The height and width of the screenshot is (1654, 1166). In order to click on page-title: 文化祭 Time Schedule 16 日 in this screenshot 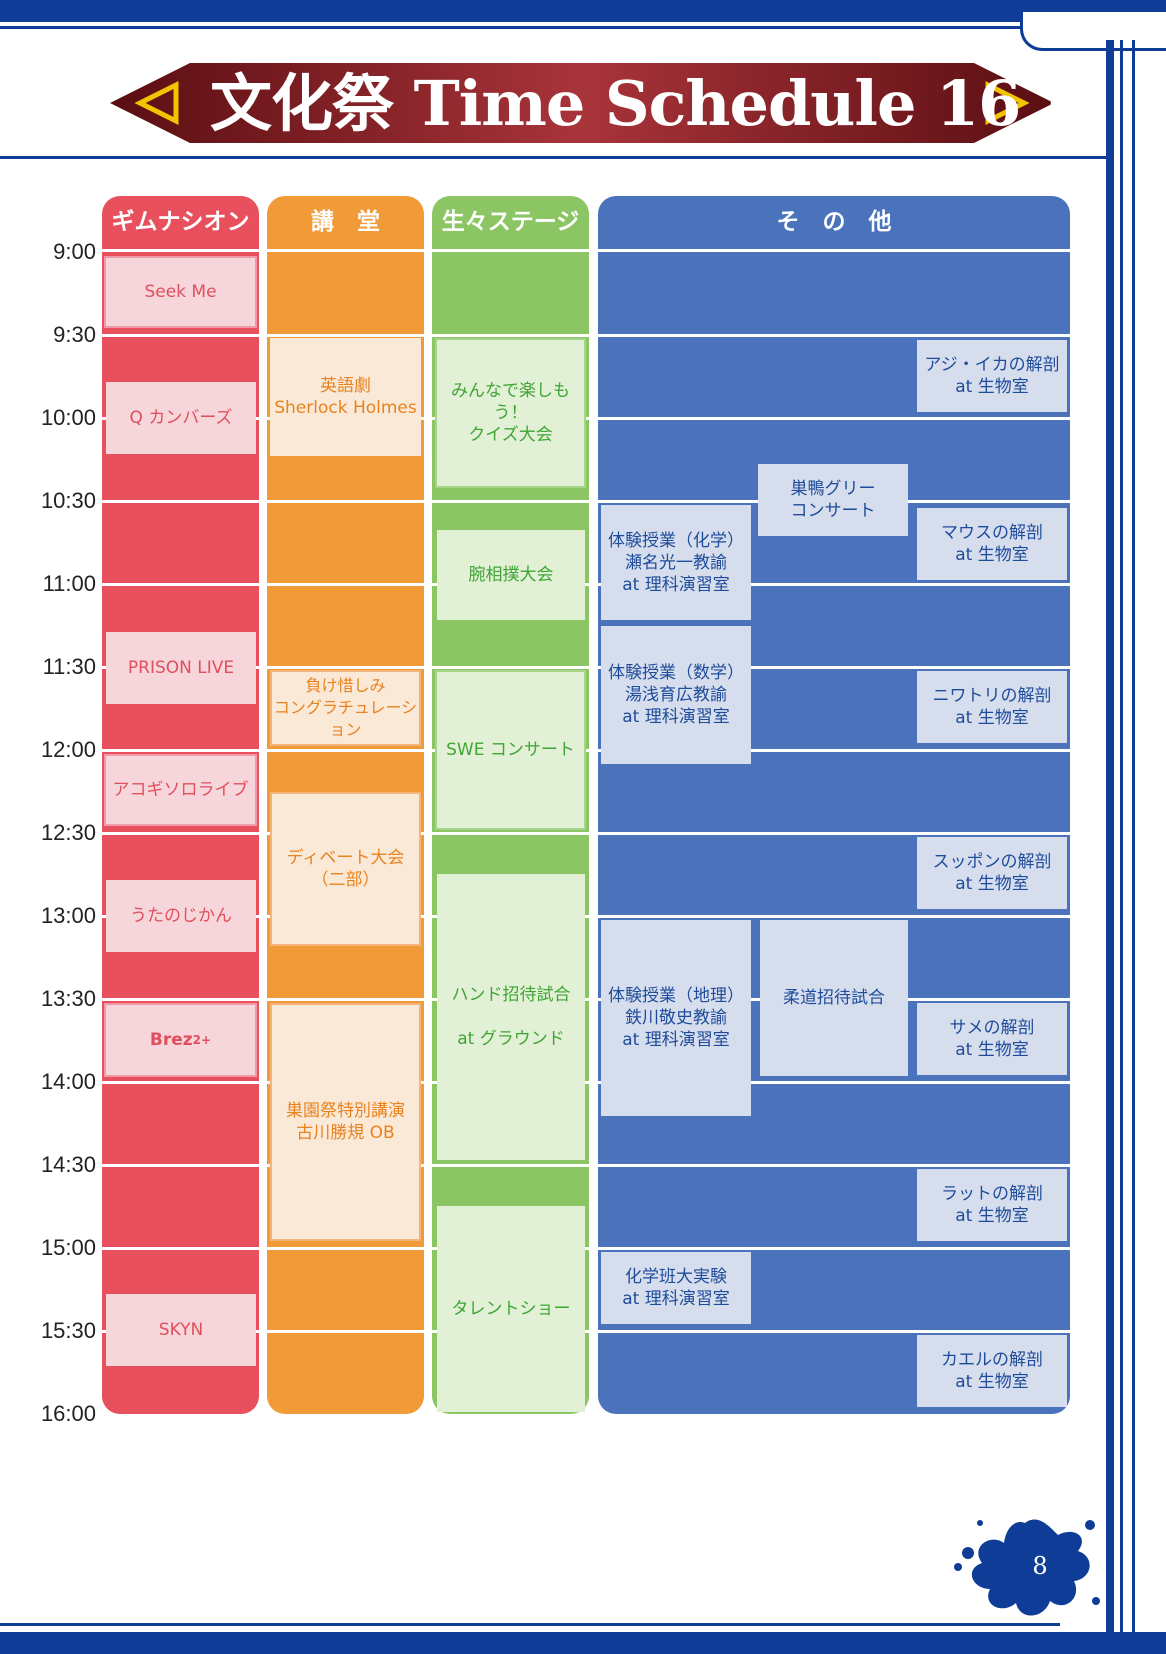, I will do `click(656, 103)`.